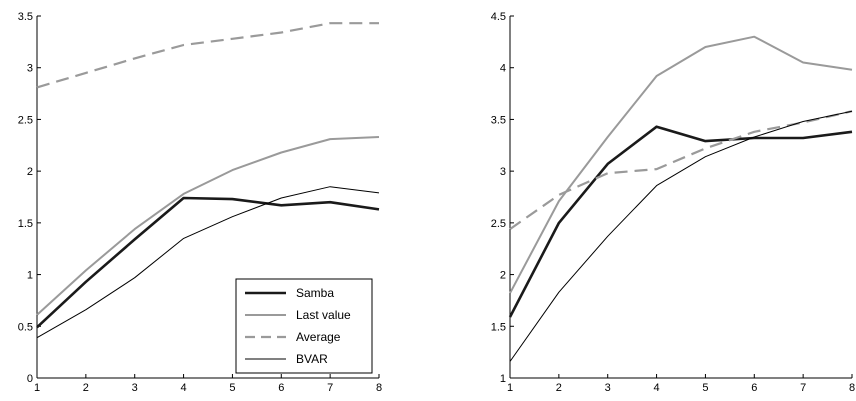  What do you see at coordinates (498, 17) in the screenshot?
I see `y-tick-label: 4.5` at bounding box center [498, 17].